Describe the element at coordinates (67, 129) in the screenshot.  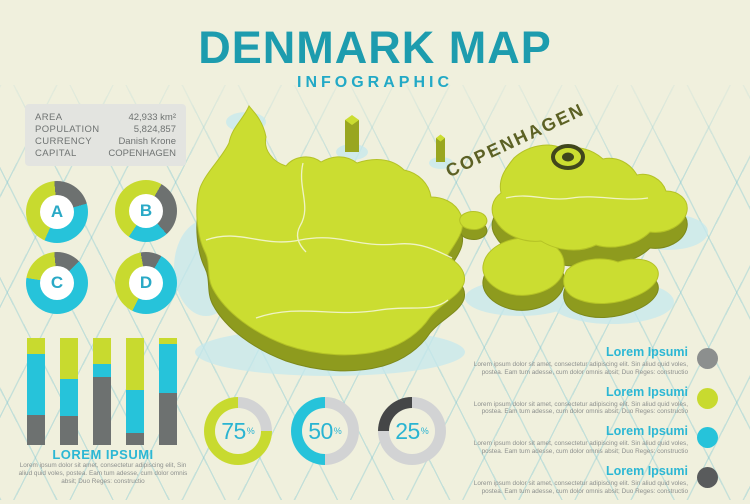
I see `info-label: POPULATION` at that location.